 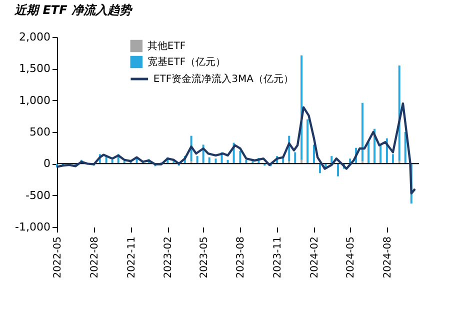 I want to click on y-tick-label: 1,000, so click(x=34, y=100).